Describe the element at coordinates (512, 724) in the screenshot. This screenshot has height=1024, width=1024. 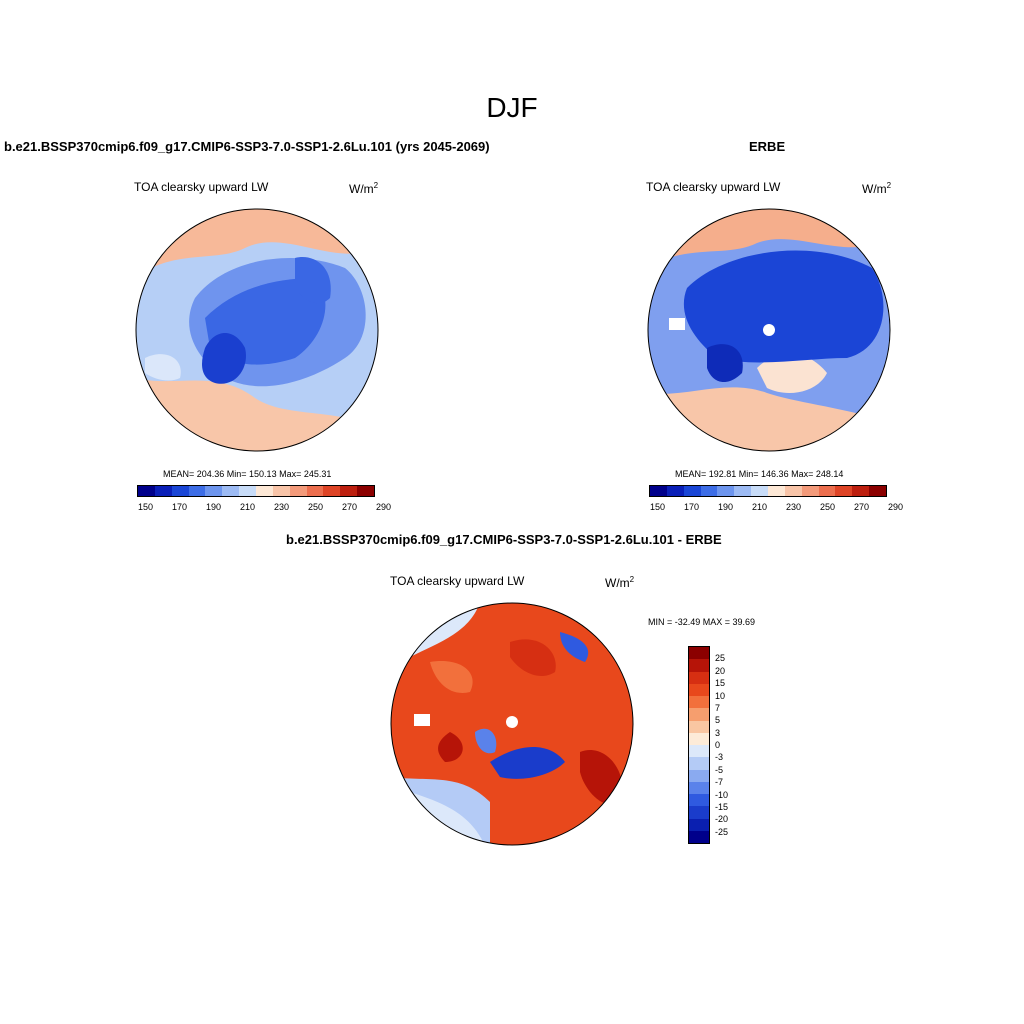
I see `panel-3-polar-map` at that location.